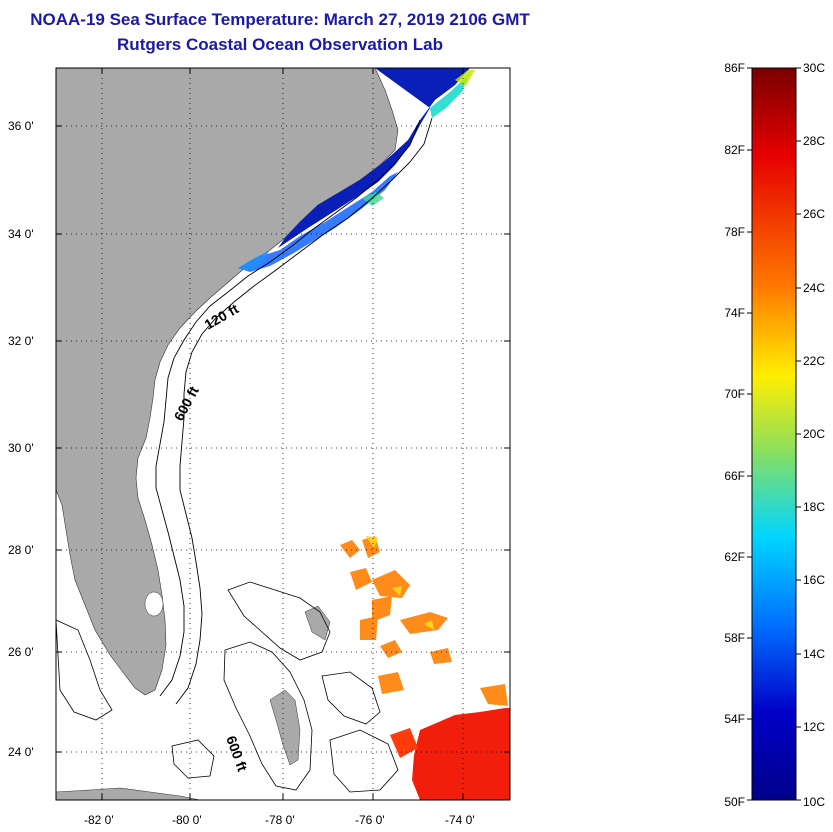 The image size is (833, 832). I want to click on colorbar, so click(774, 434).